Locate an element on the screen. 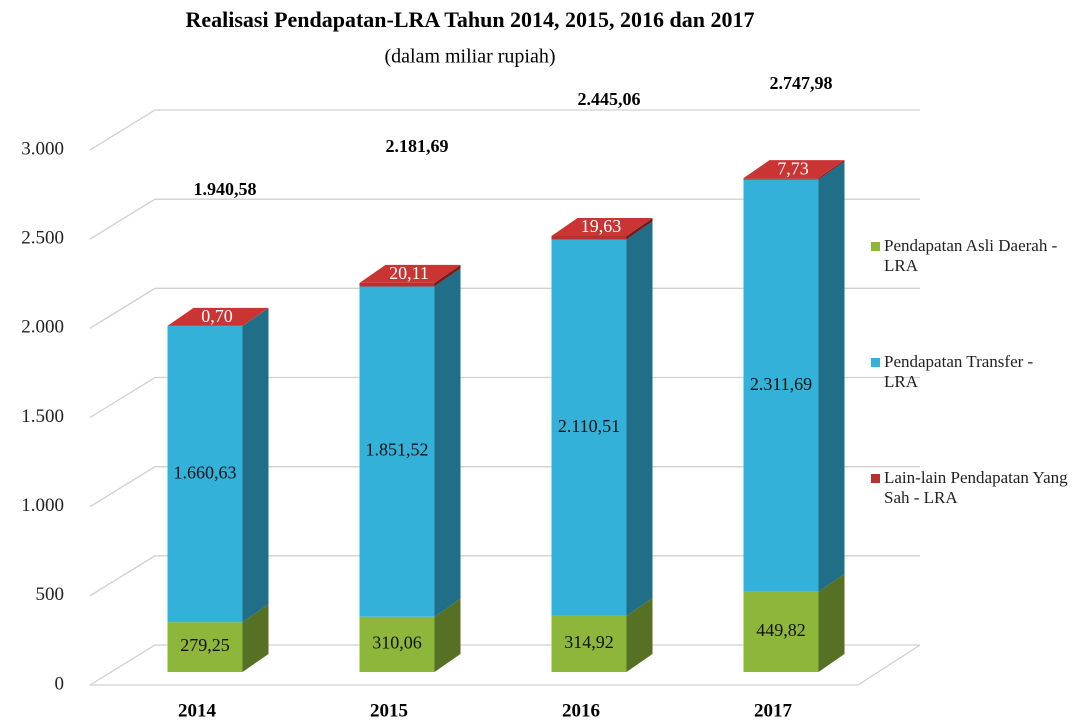 Image resolution: width=1089 pixels, height=725 pixels. y-tick-label: 3.000 is located at coordinates (42, 148).